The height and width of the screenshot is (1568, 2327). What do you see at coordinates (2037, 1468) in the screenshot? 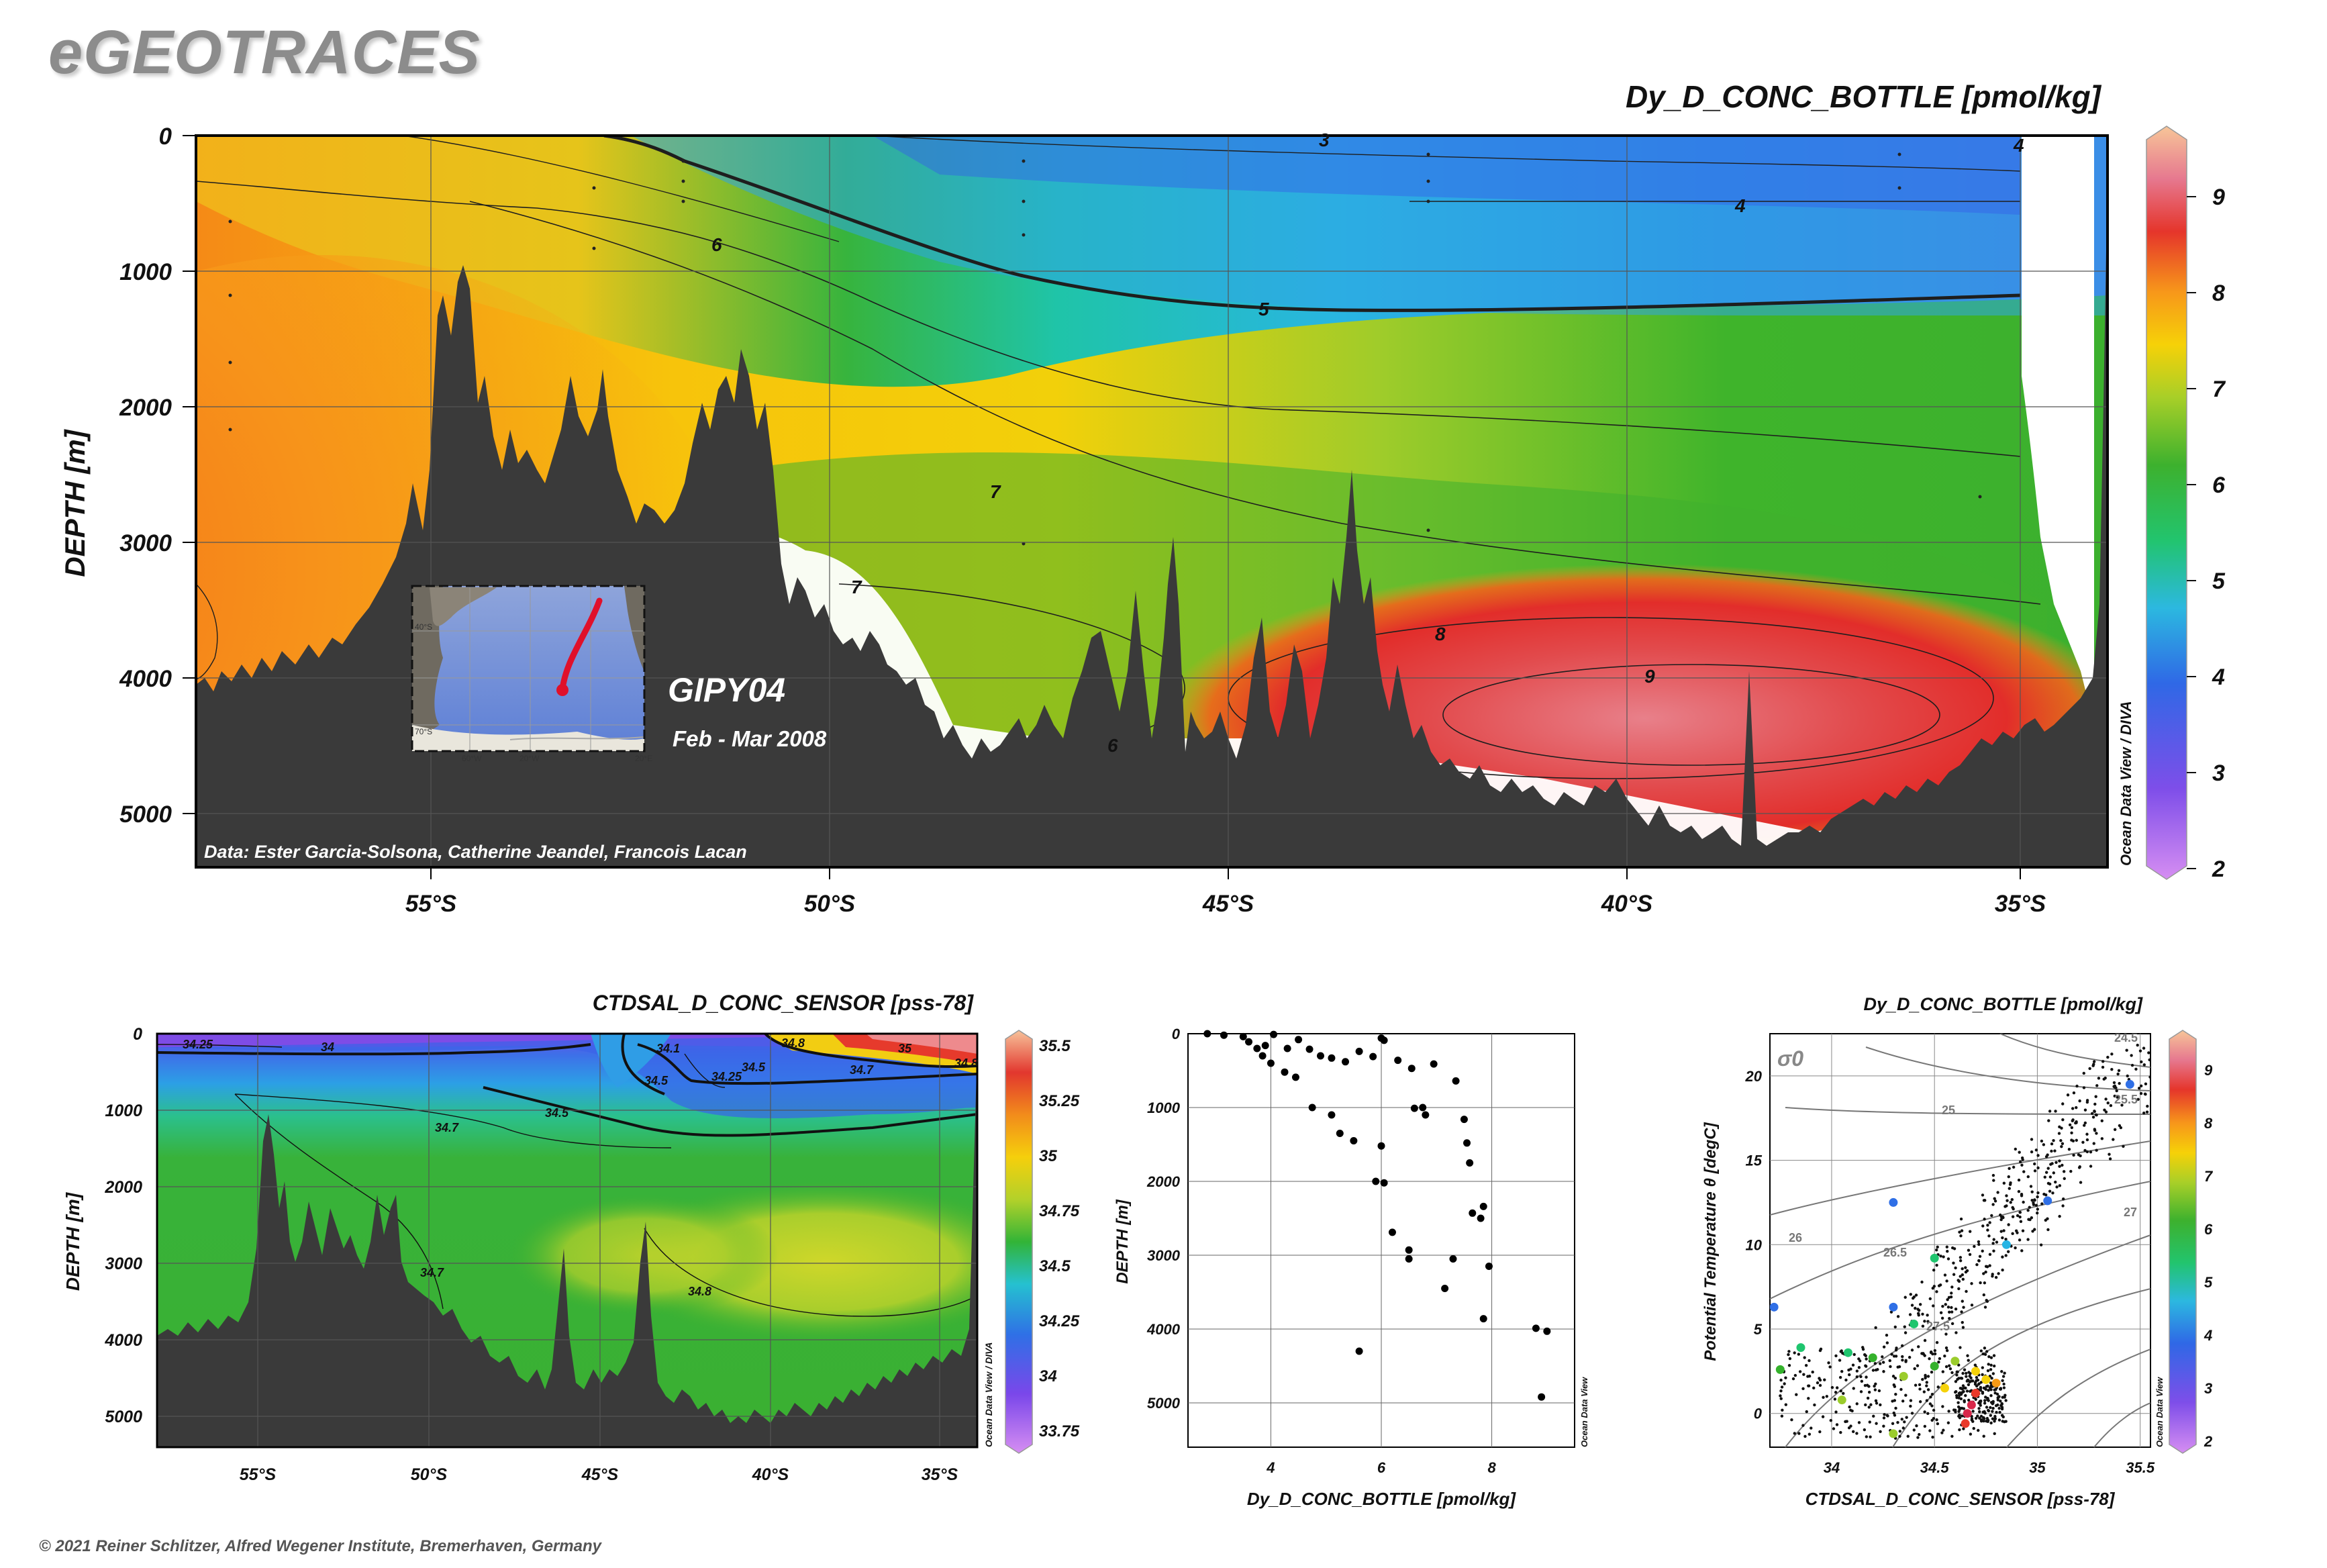
I see `ts-xtick: 35` at bounding box center [2037, 1468].